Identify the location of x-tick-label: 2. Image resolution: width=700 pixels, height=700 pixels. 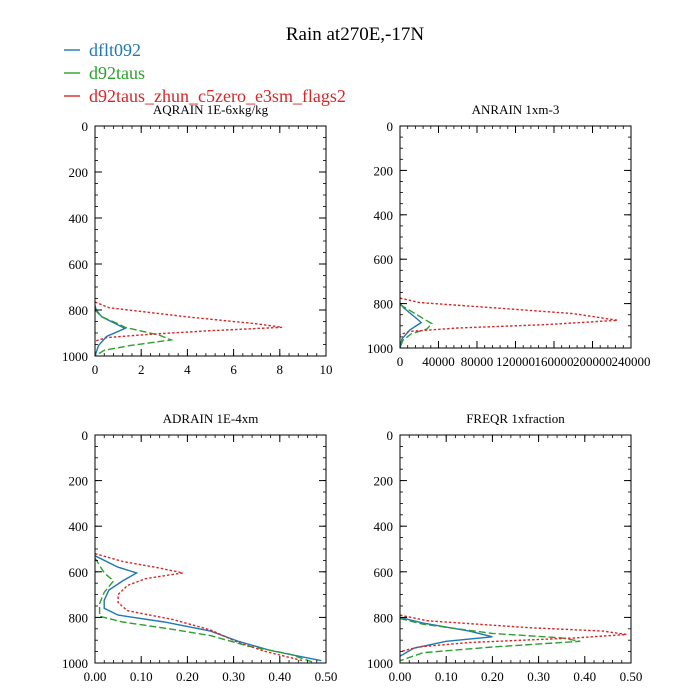
(141, 369).